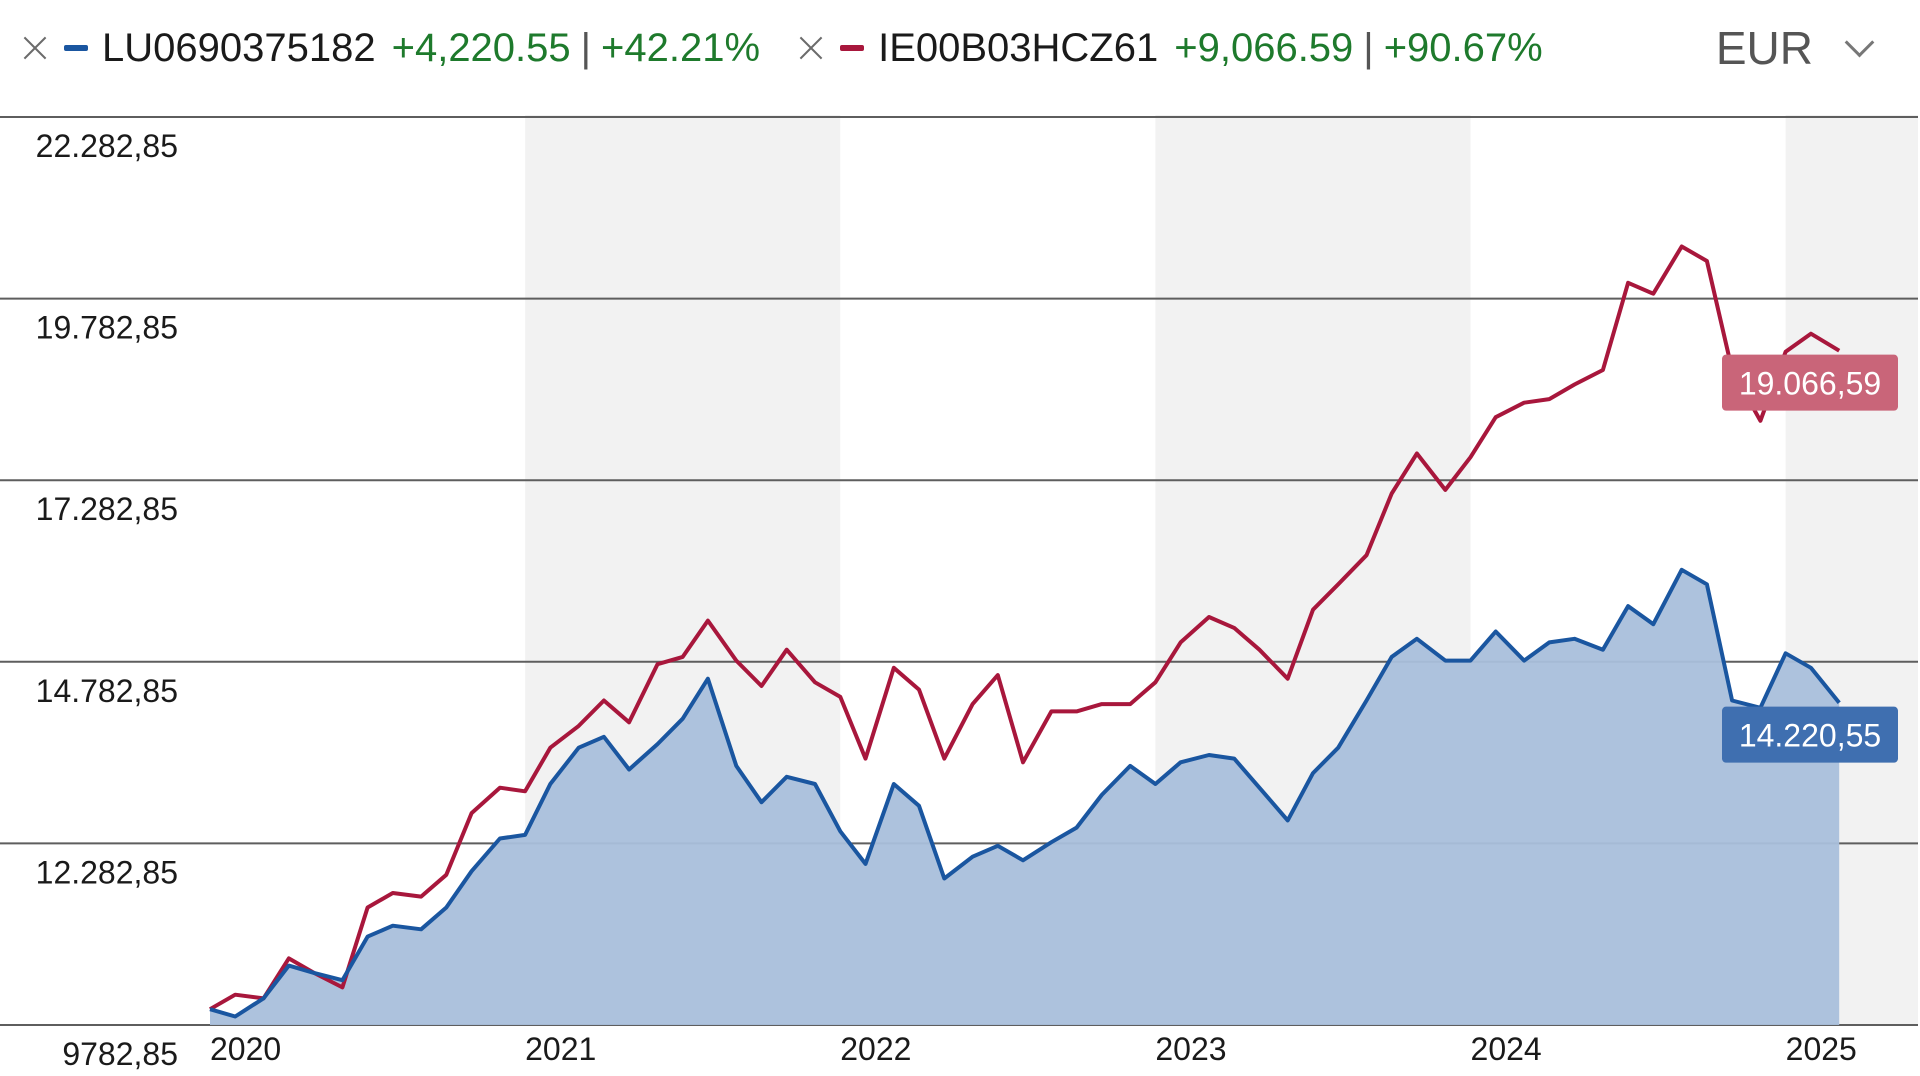 This screenshot has height=1076, width=1920. I want to click on end-label-series-1: 14.220,55, so click(1810, 734).